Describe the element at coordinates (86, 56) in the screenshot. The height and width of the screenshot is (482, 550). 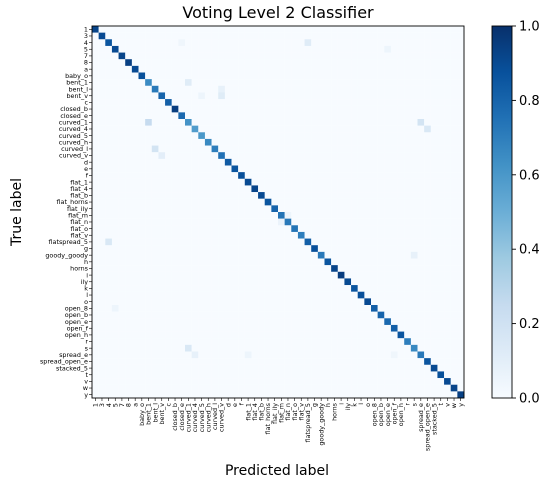
I see `y-tick-label: 7` at that location.